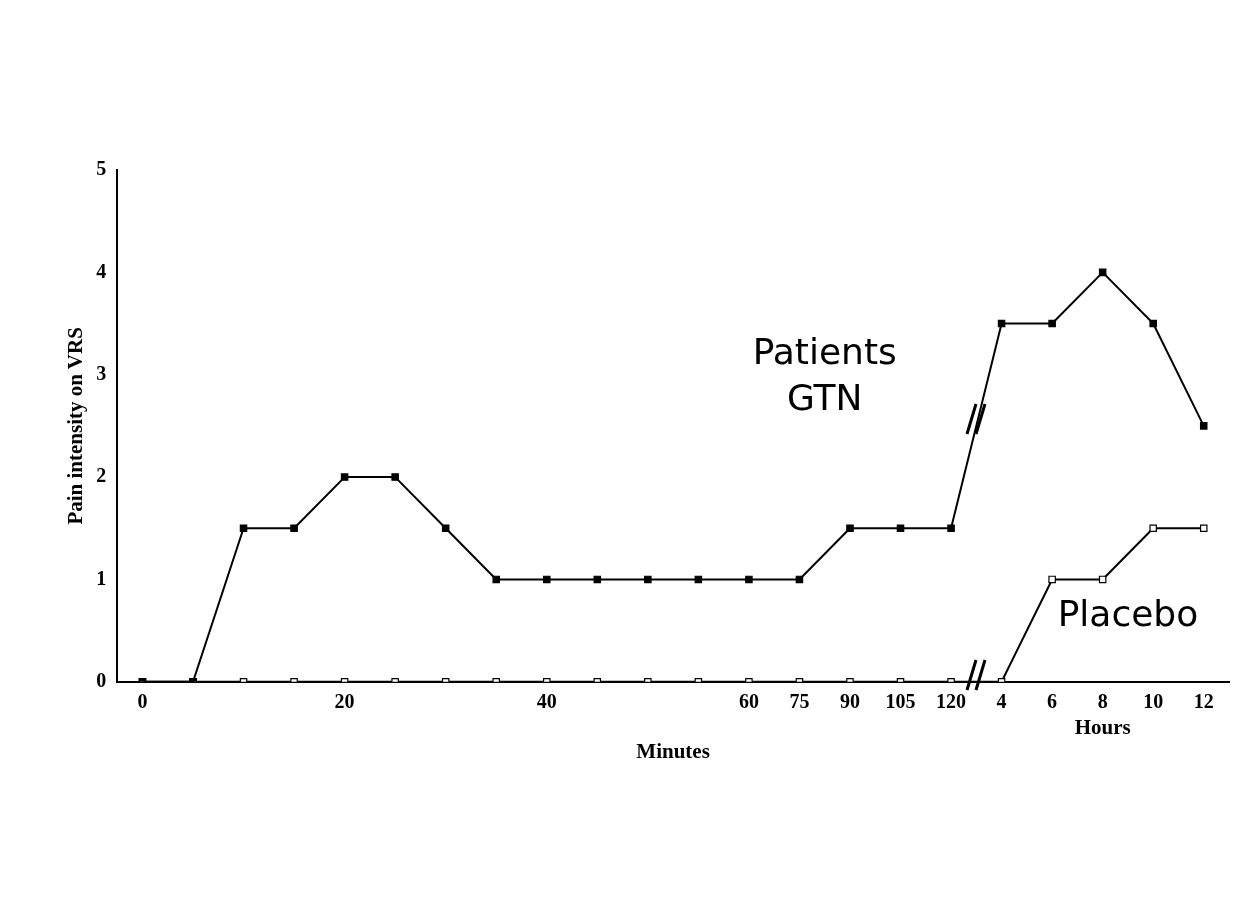 Image resolution: width=1249 pixels, height=919 pixels. What do you see at coordinates (1102, 700) in the screenshot?
I see `x-tick-label: 8` at bounding box center [1102, 700].